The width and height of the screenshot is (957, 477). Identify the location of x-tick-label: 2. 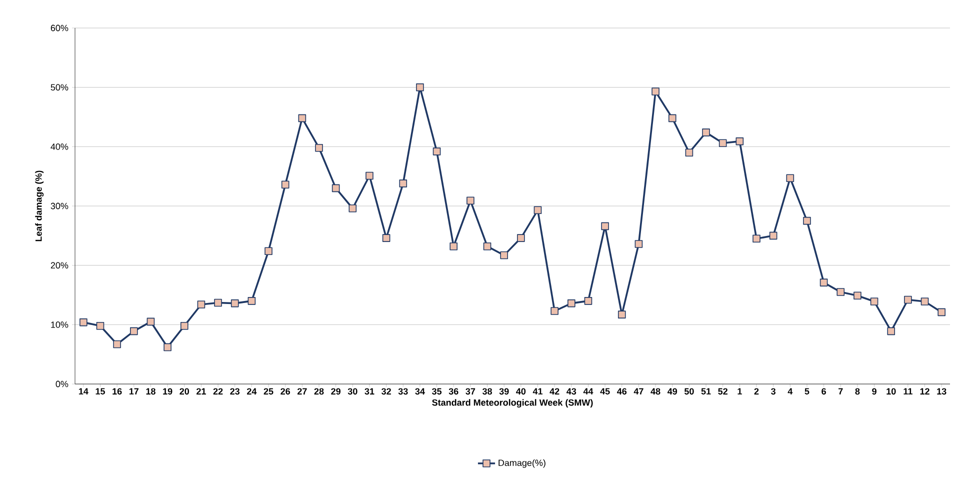
(756, 391).